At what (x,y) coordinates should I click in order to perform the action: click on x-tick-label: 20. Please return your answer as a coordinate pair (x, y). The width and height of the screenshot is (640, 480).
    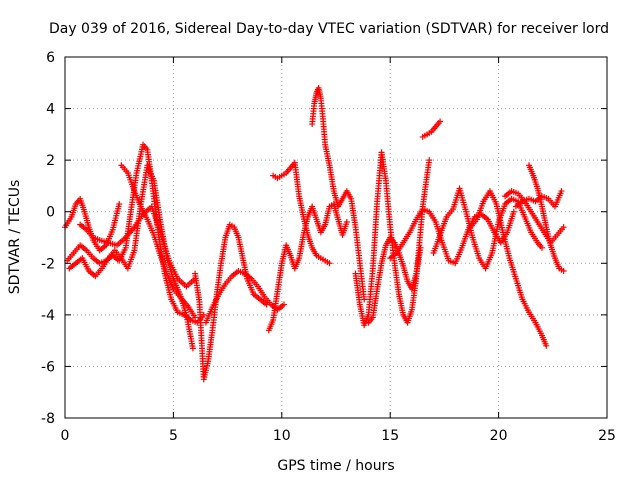
    Looking at the image, I should click on (499, 436).